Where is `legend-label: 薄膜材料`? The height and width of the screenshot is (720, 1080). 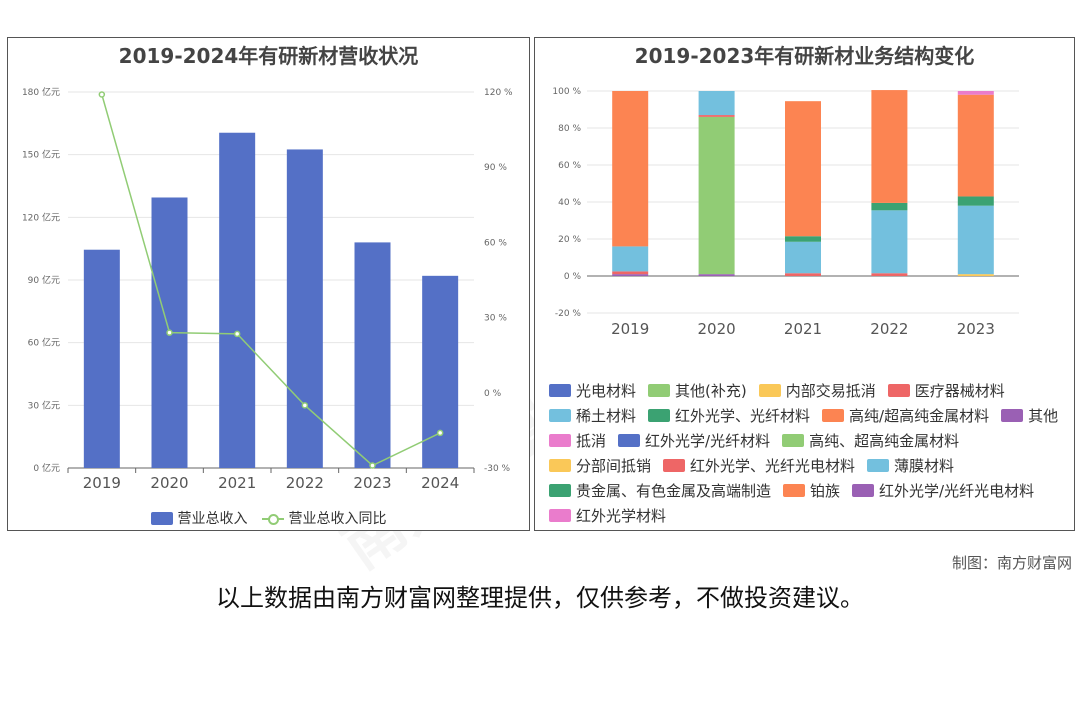
legend-label: 薄膜材料 is located at coordinates (924, 465).